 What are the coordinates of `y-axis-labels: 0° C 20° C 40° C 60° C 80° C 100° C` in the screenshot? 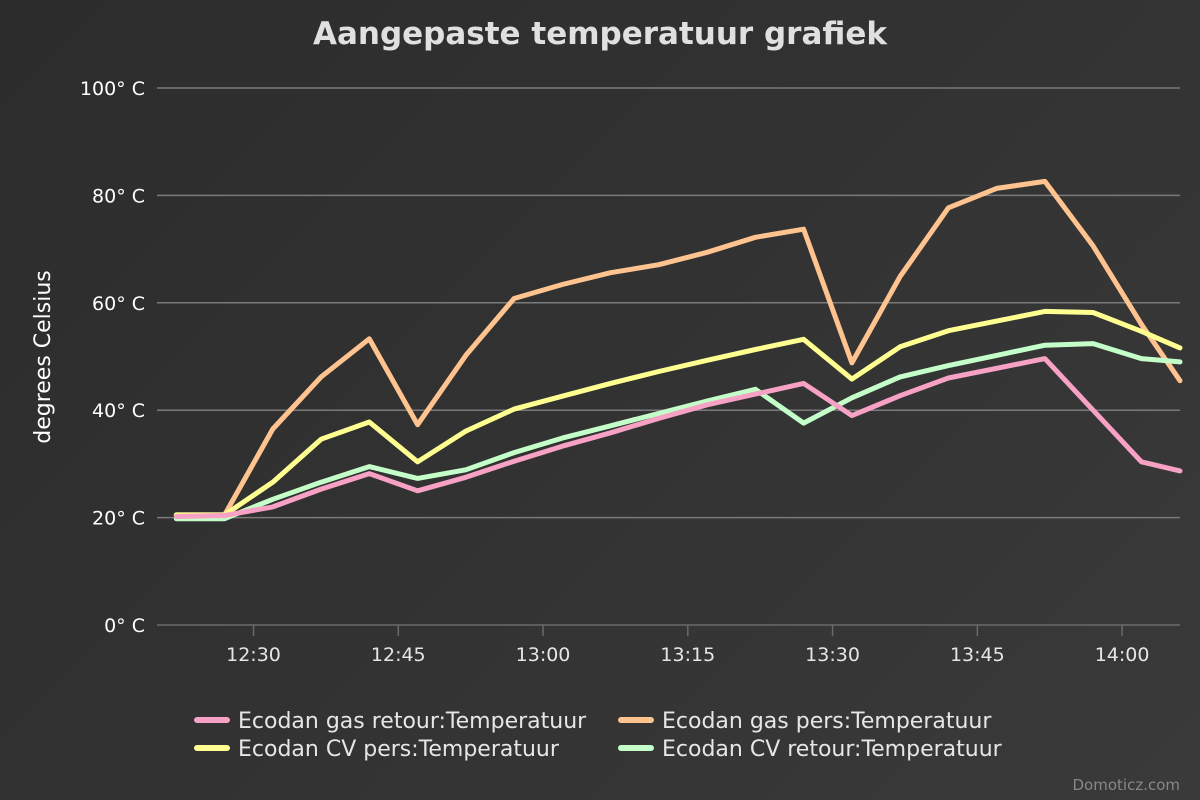 It's located at (112, 357).